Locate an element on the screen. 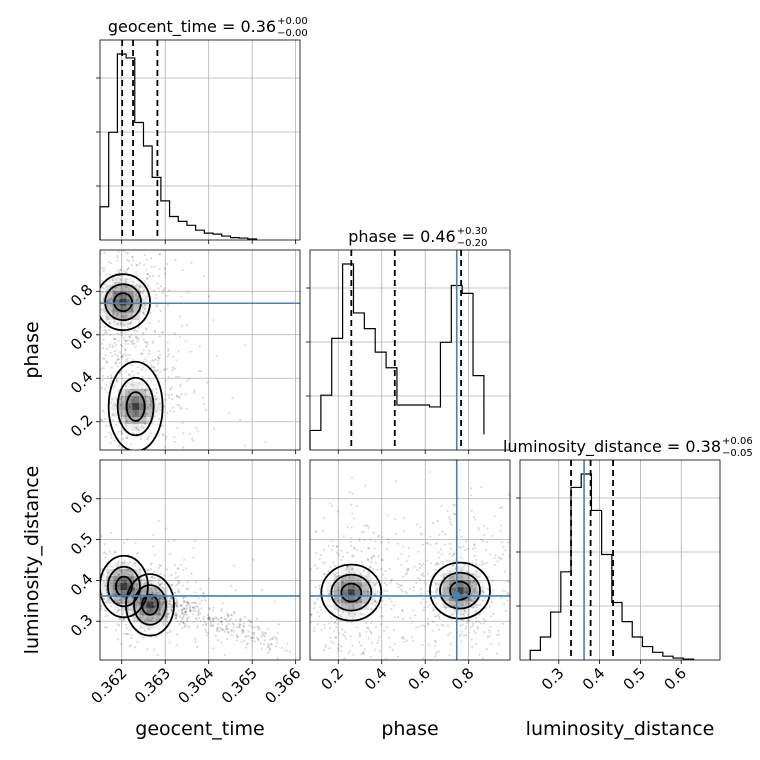 The image size is (760, 760). panel-content is located at coordinates (388, 573).